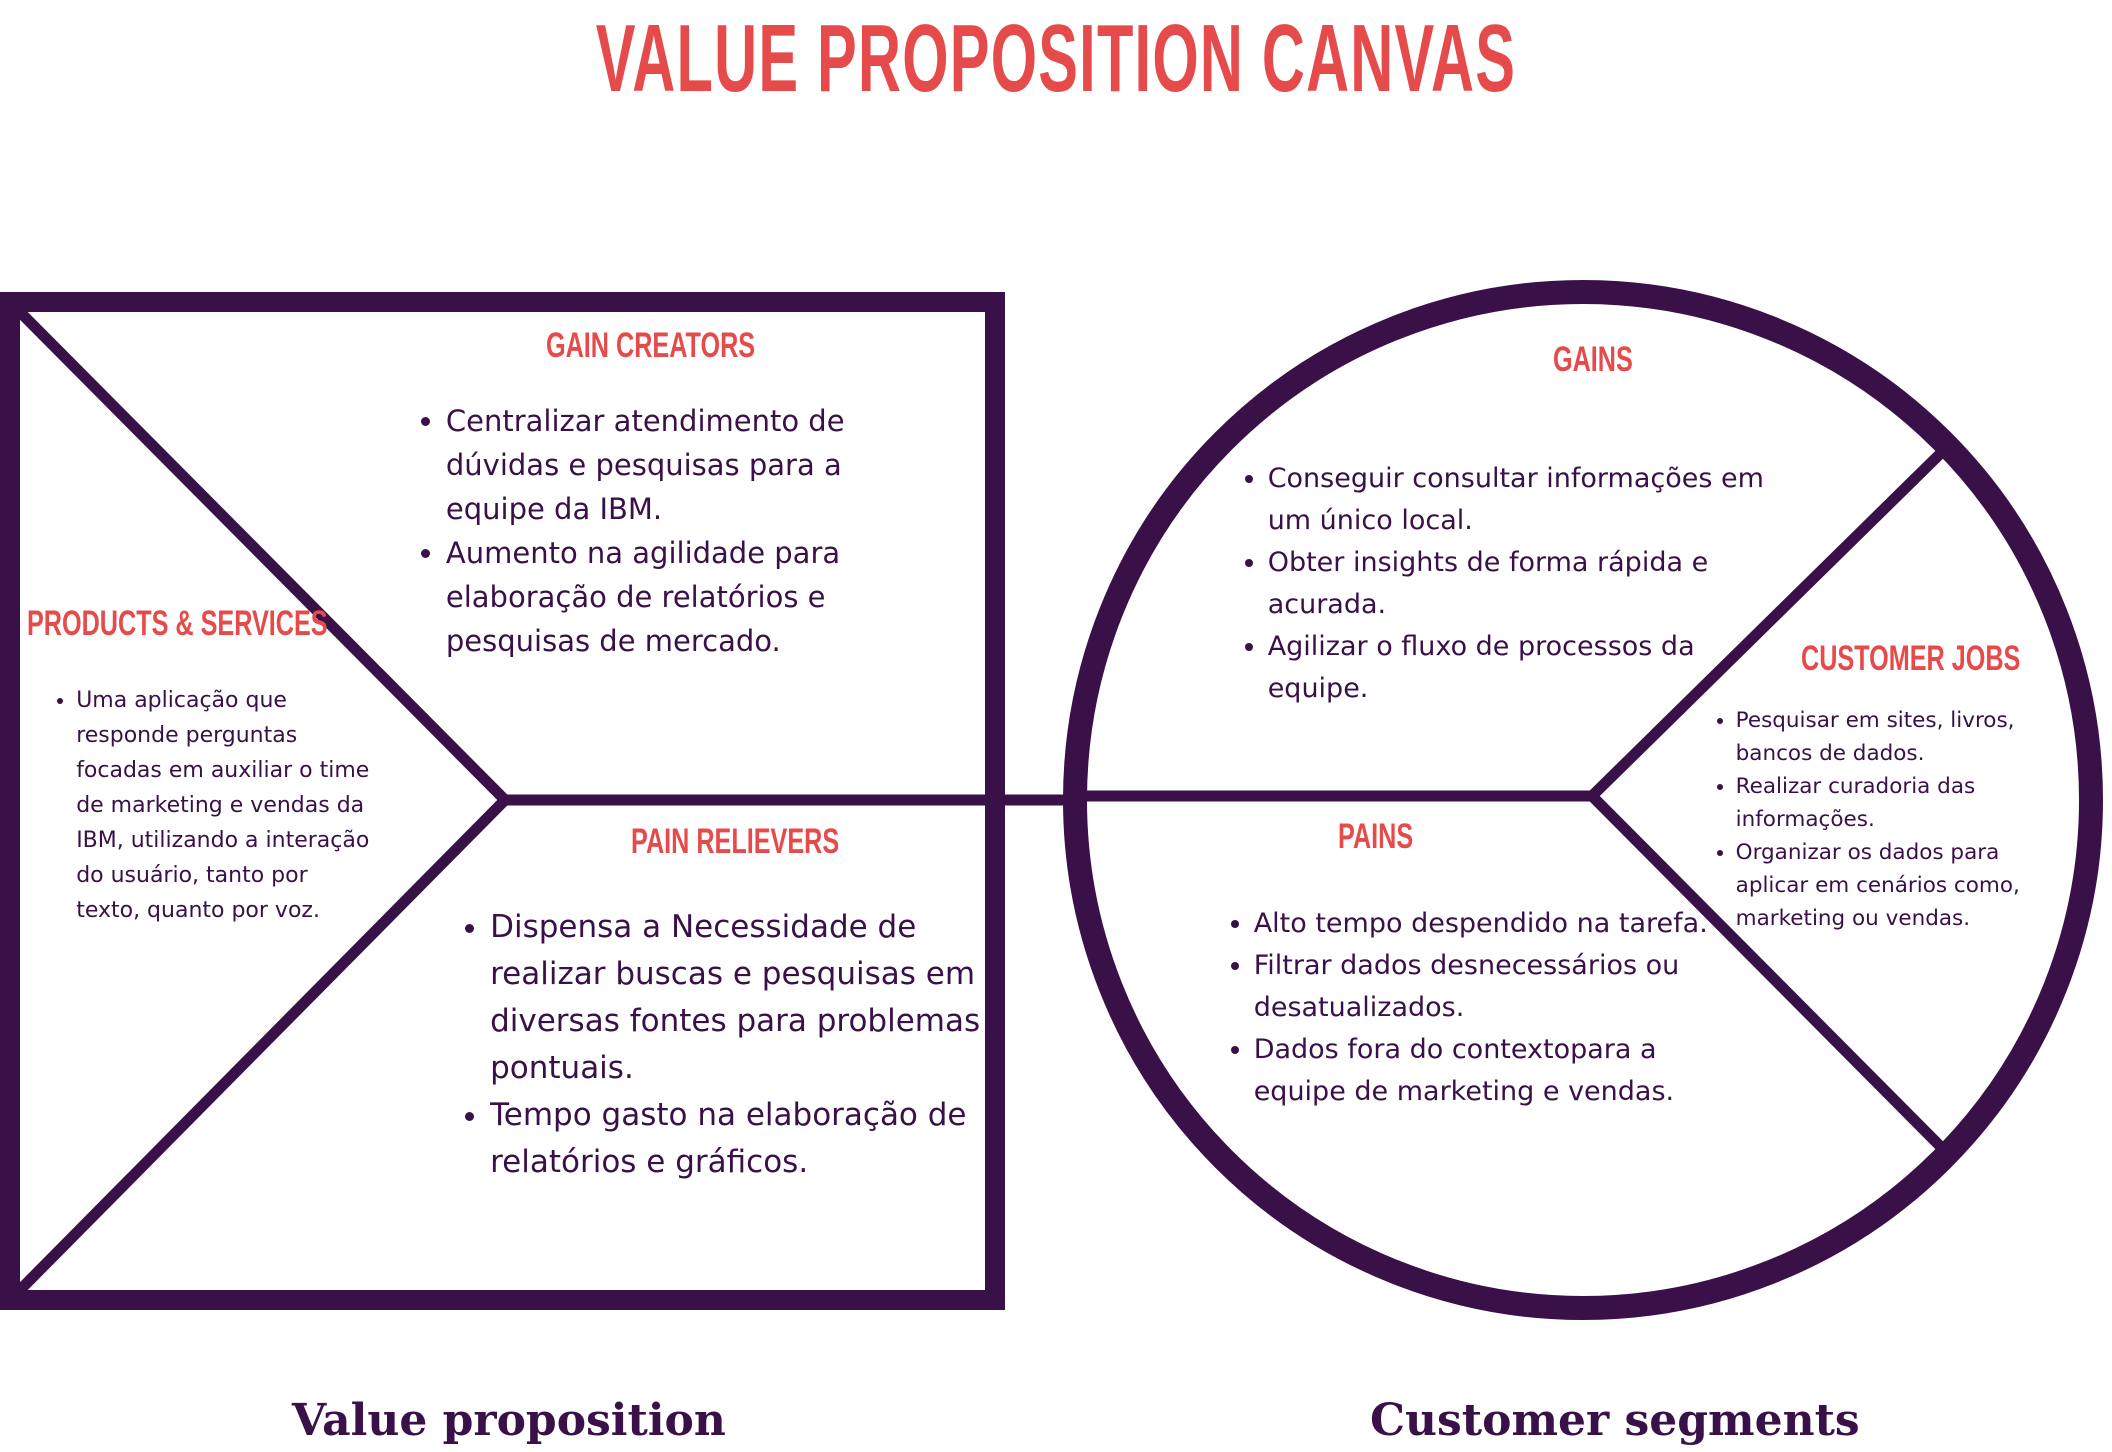  What do you see at coordinates (1911, 658) in the screenshot?
I see `customer-jobs-title: CUSTOMER JOBS` at bounding box center [1911, 658].